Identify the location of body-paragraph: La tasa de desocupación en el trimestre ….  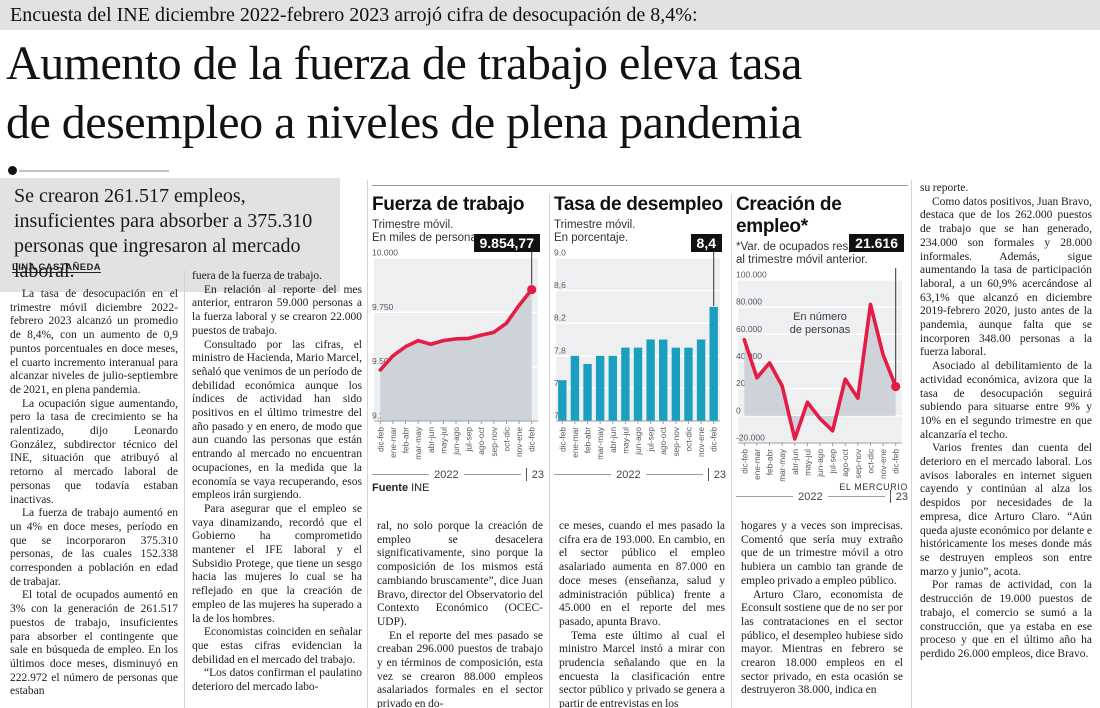
(94, 342).